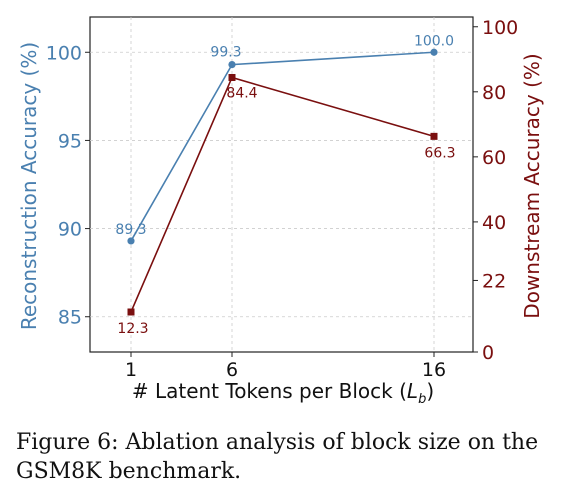 The height and width of the screenshot is (499, 561). I want to click on series-0-label-0: 89.3, so click(130, 230).